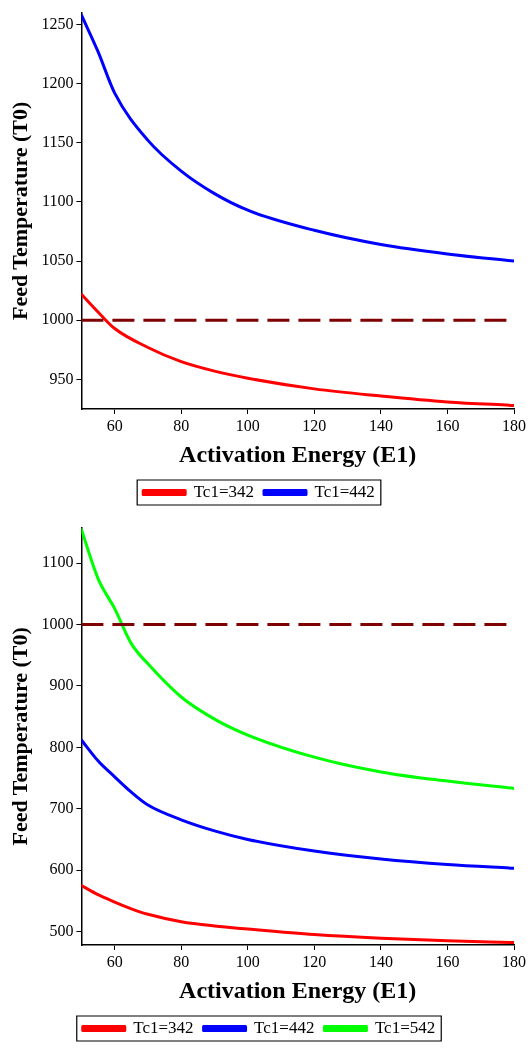  Describe the element at coordinates (61, 807) in the screenshot. I see `y-tick-label: 700` at that location.